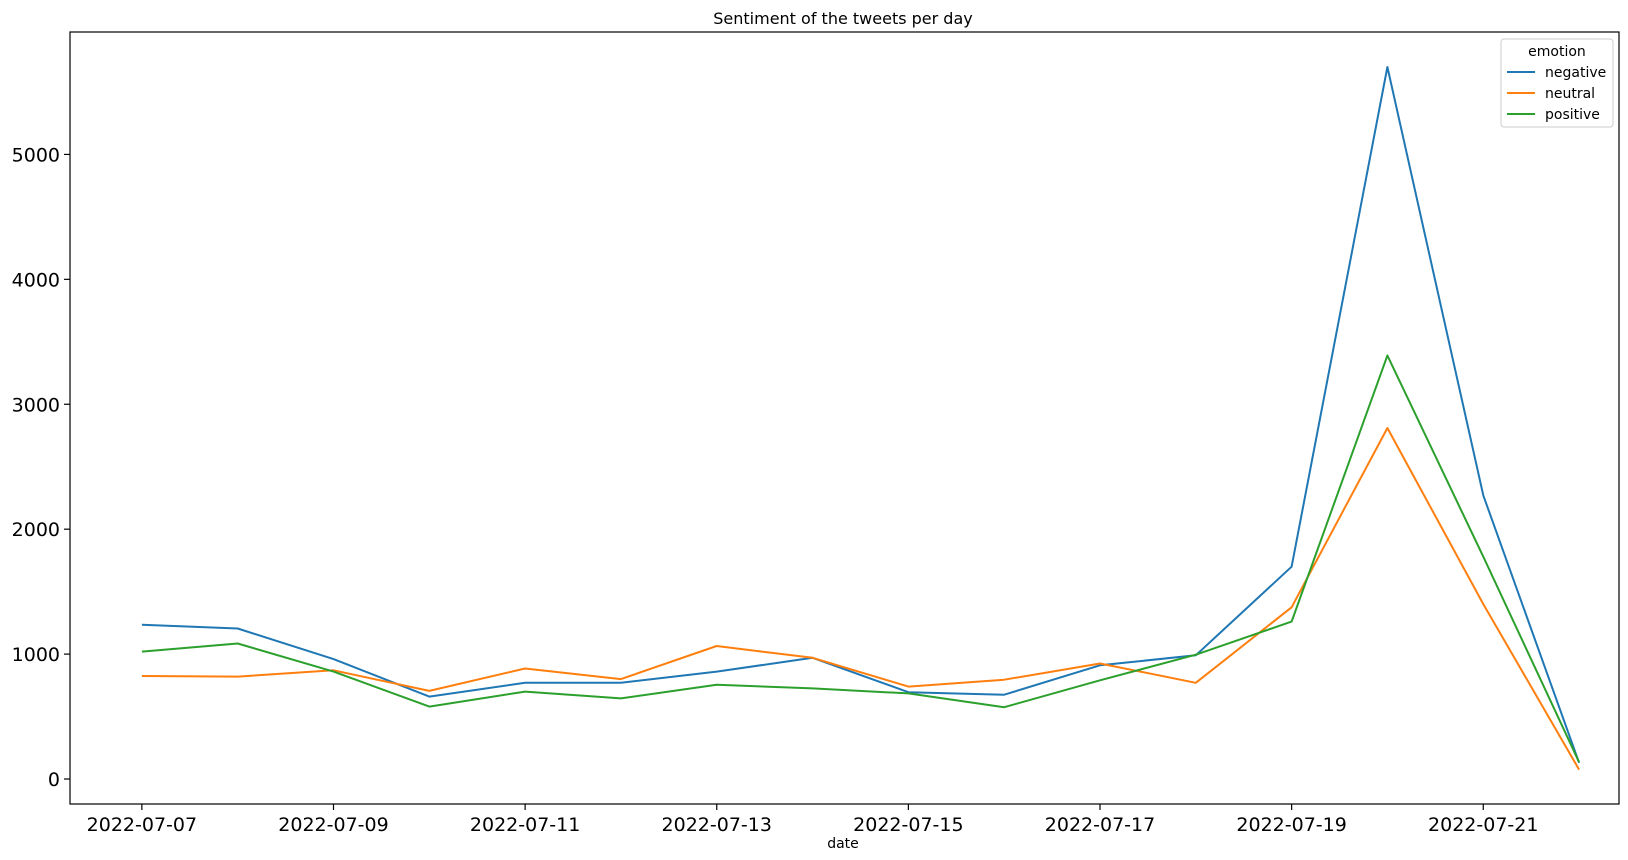  What do you see at coordinates (36, 155) in the screenshot?
I see `y-tick-label: 5000` at bounding box center [36, 155].